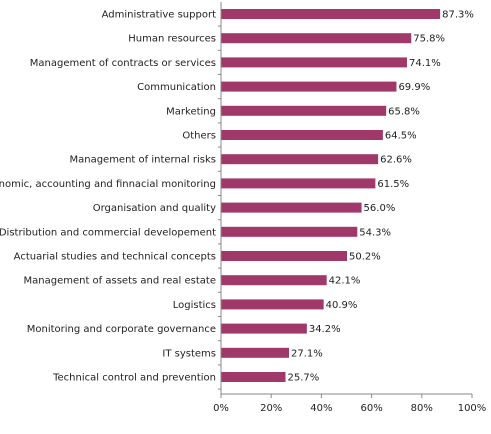 This screenshot has height=434, width=491. I want to click on value-label: 69.9%, so click(414, 87).